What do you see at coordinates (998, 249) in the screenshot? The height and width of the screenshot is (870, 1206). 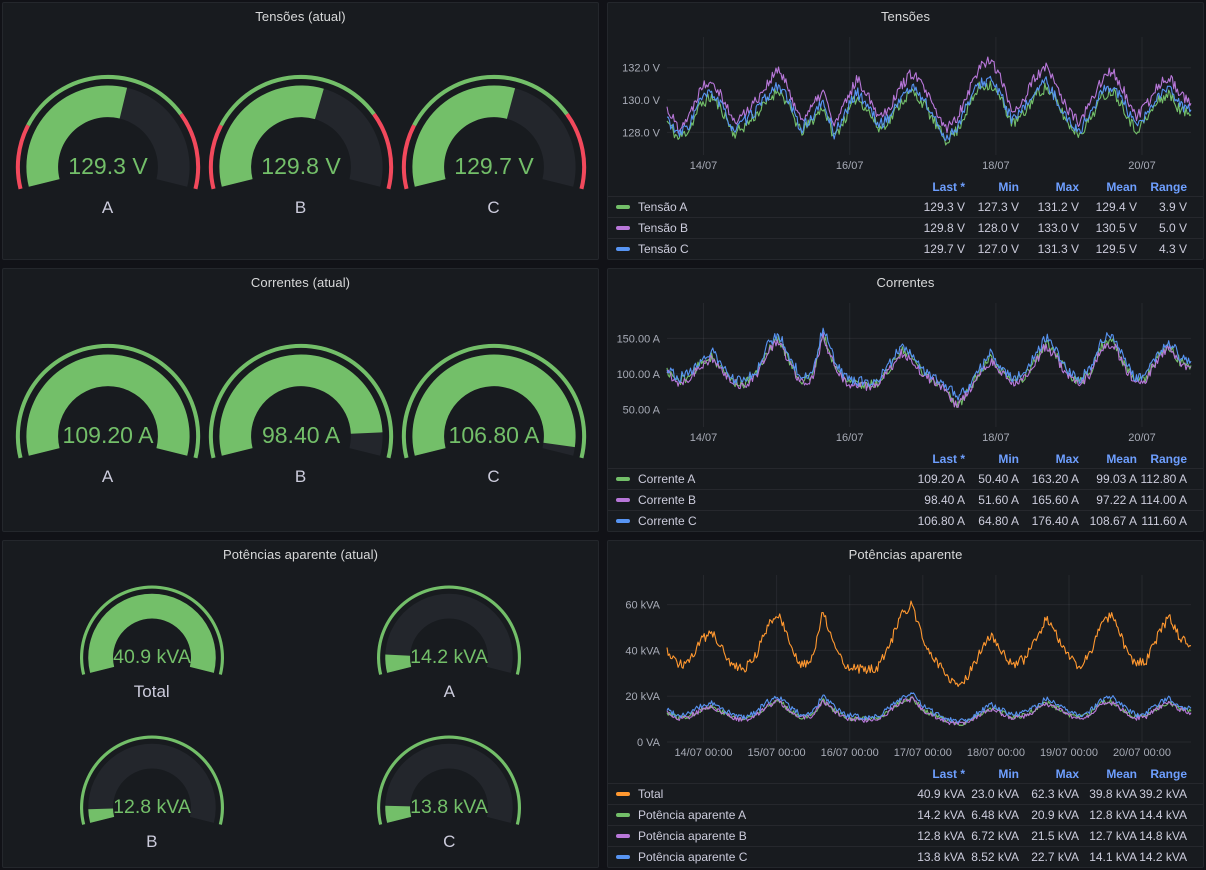 I see `legend-stat-value: 127.0 V` at bounding box center [998, 249].